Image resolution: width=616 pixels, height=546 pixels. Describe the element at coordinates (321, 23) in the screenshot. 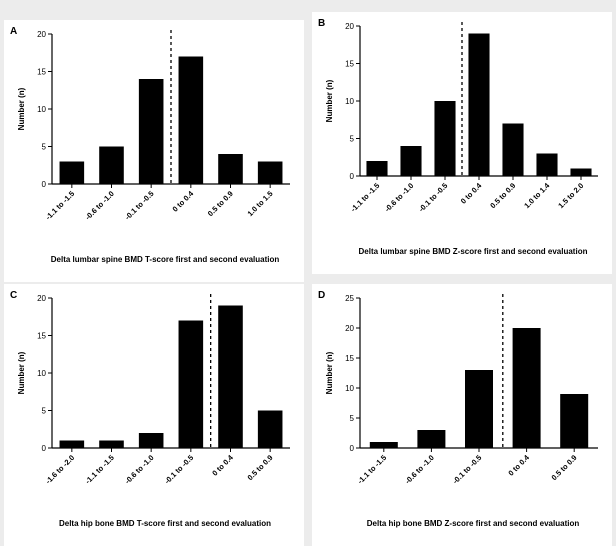

I see `panel-letter-b: B` at that location.